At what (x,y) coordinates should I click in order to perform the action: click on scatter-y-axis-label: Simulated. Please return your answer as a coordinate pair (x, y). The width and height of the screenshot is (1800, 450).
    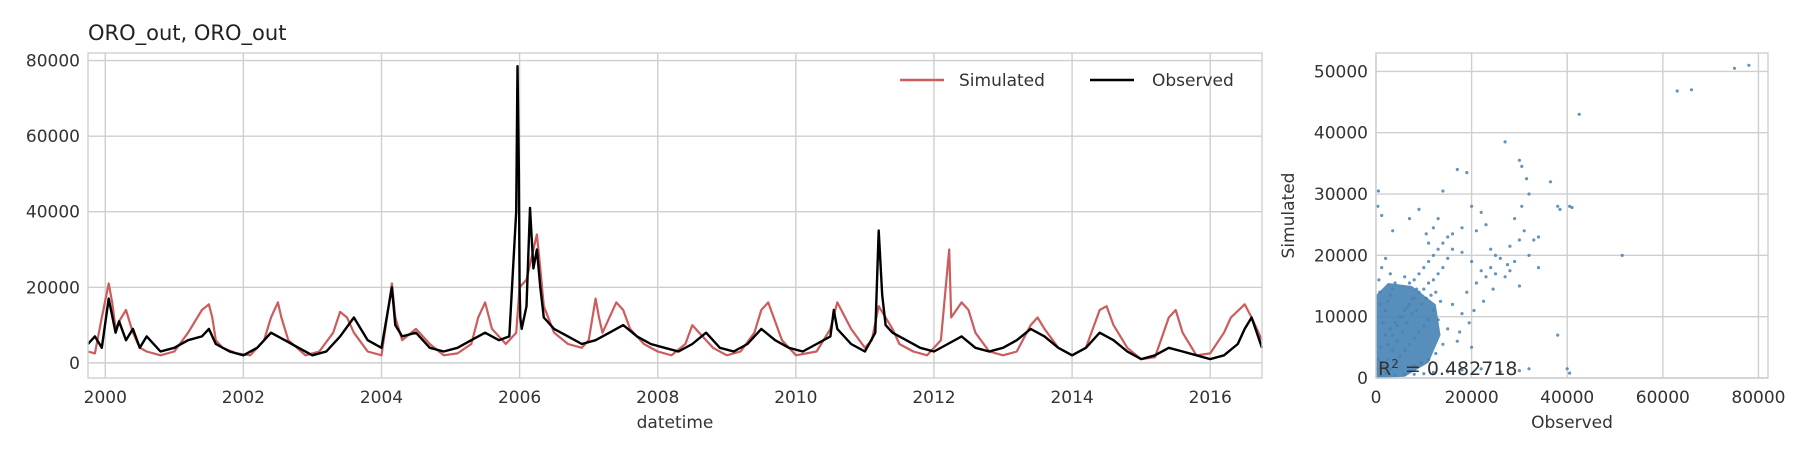
    Looking at the image, I should click on (1289, 216).